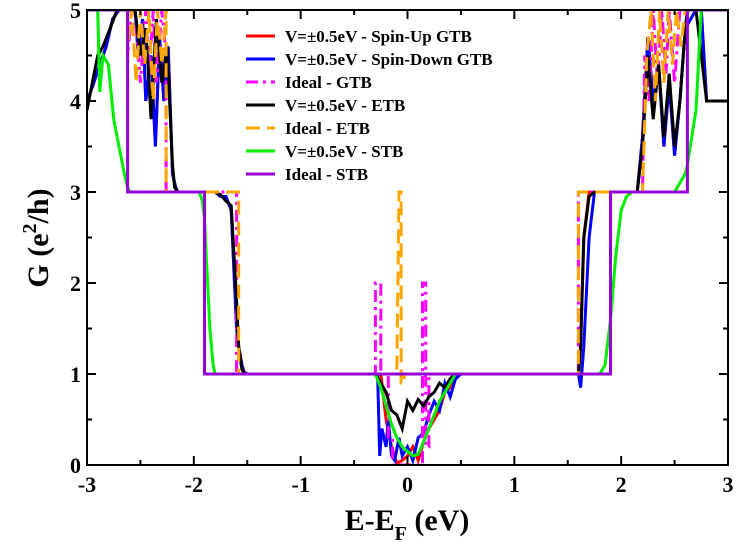  Describe the element at coordinates (75, 465) in the screenshot. I see `y-tick-label: 0` at that location.